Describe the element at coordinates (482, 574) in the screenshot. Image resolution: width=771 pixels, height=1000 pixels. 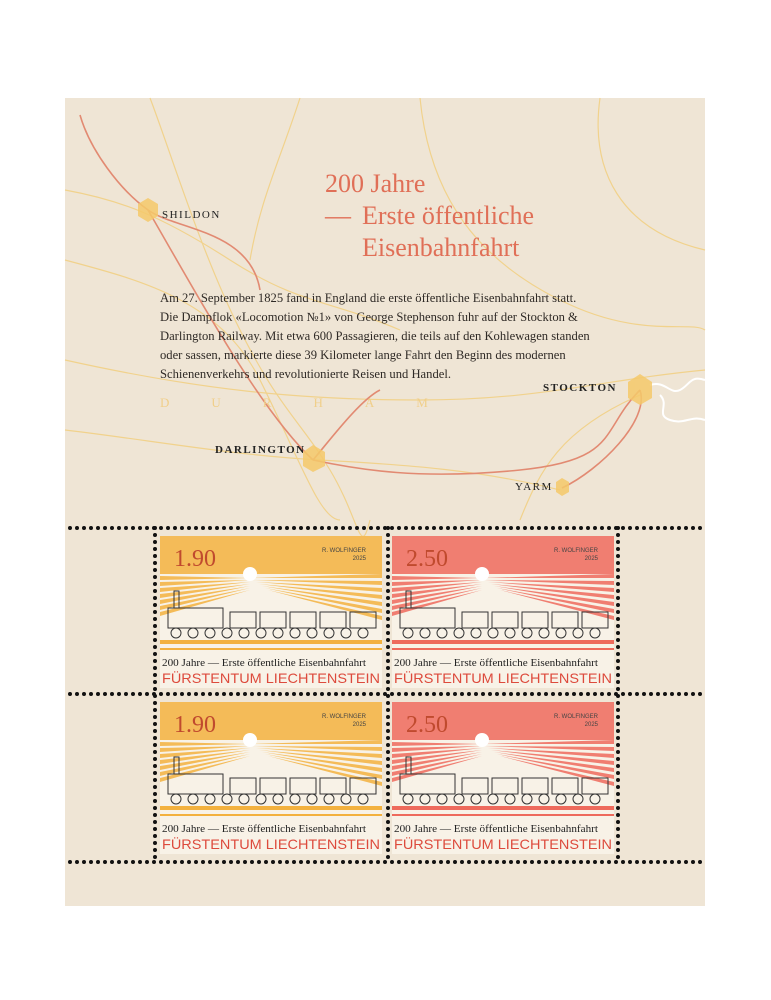
I see `sun` at that location.